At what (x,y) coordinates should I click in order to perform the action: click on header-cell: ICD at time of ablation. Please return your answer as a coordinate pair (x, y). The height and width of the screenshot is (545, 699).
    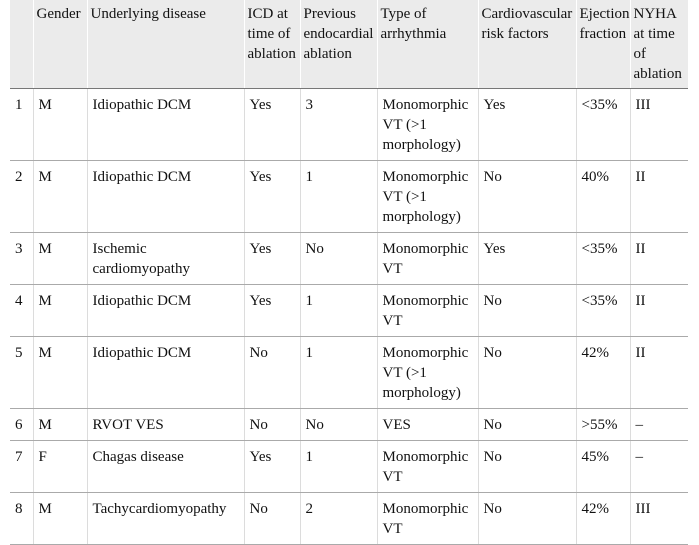
    Looking at the image, I should click on (272, 44).